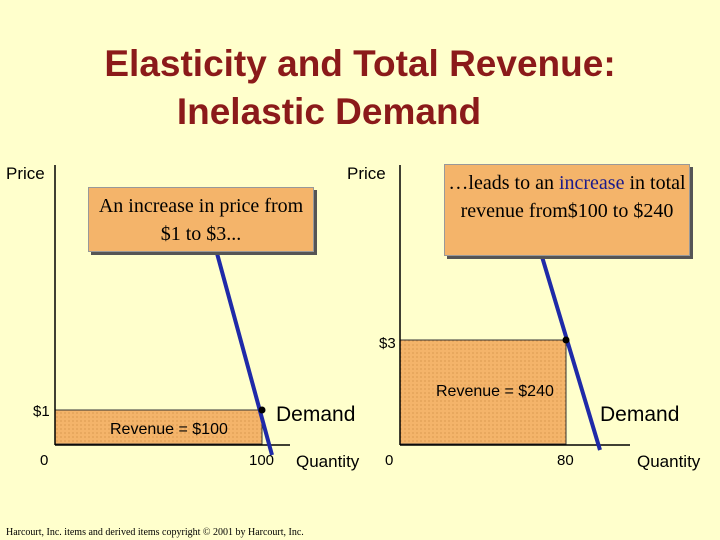 The height and width of the screenshot is (540, 720). What do you see at coordinates (360, 63) in the screenshot?
I see `title-line-1: Elasticity and Total Revenue:` at bounding box center [360, 63].